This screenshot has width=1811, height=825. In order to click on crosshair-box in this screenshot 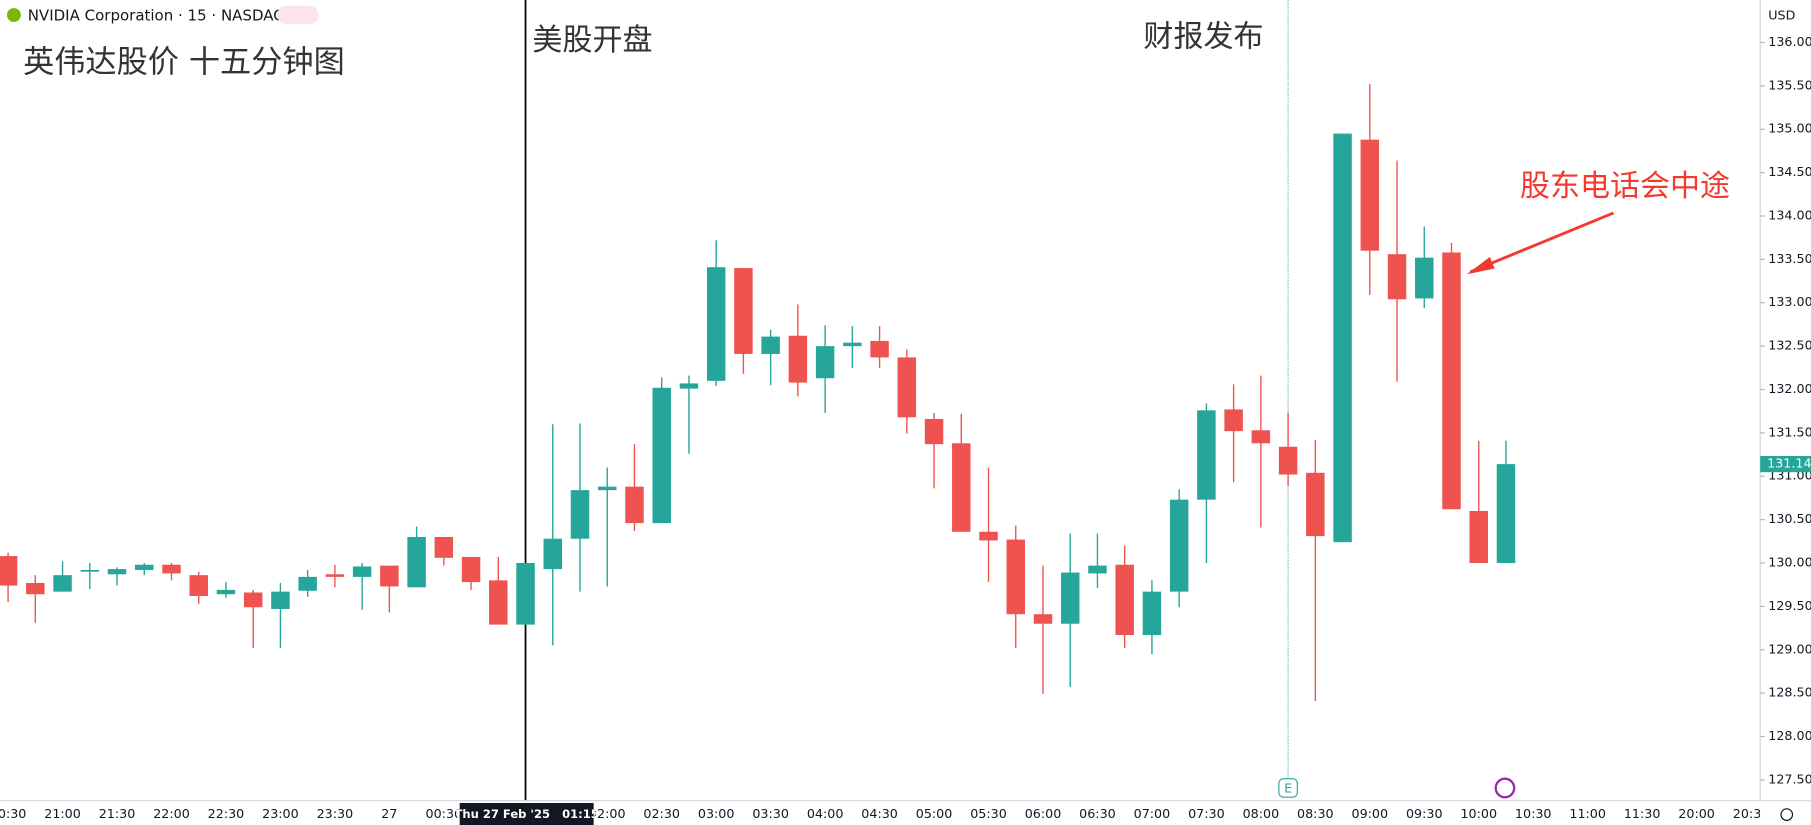, I will do `click(526, 814)`.